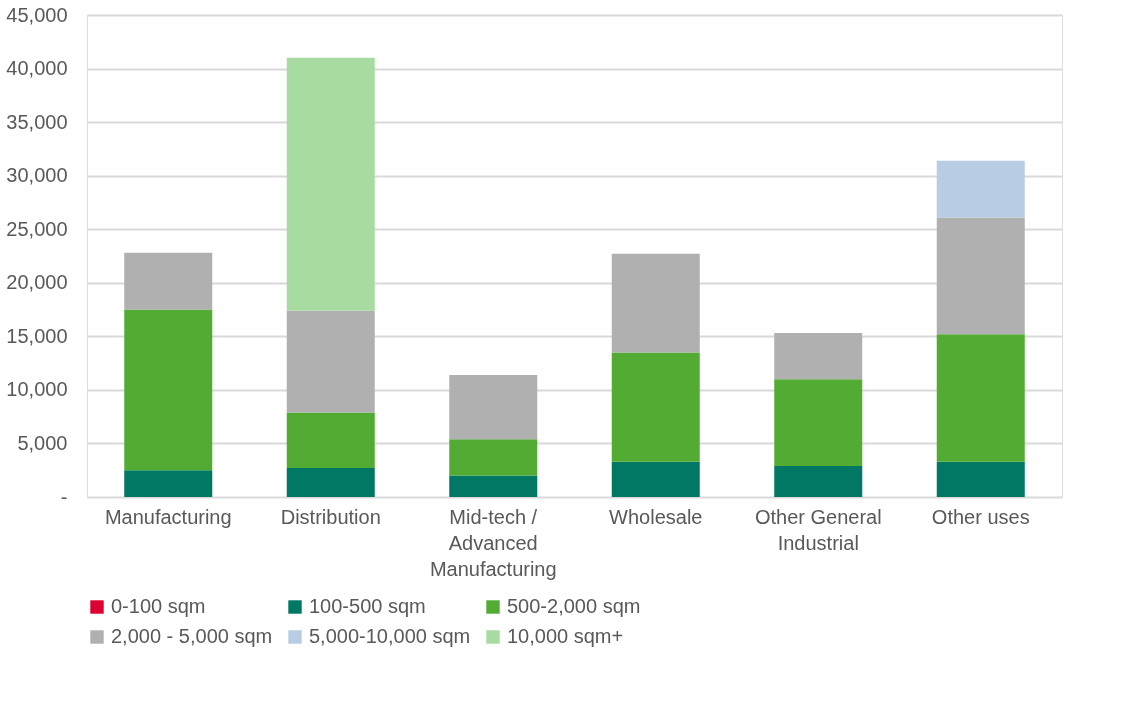 The image size is (1137, 725). Describe the element at coordinates (37, 121) in the screenshot. I see `y-tick-label: 35,000` at that location.